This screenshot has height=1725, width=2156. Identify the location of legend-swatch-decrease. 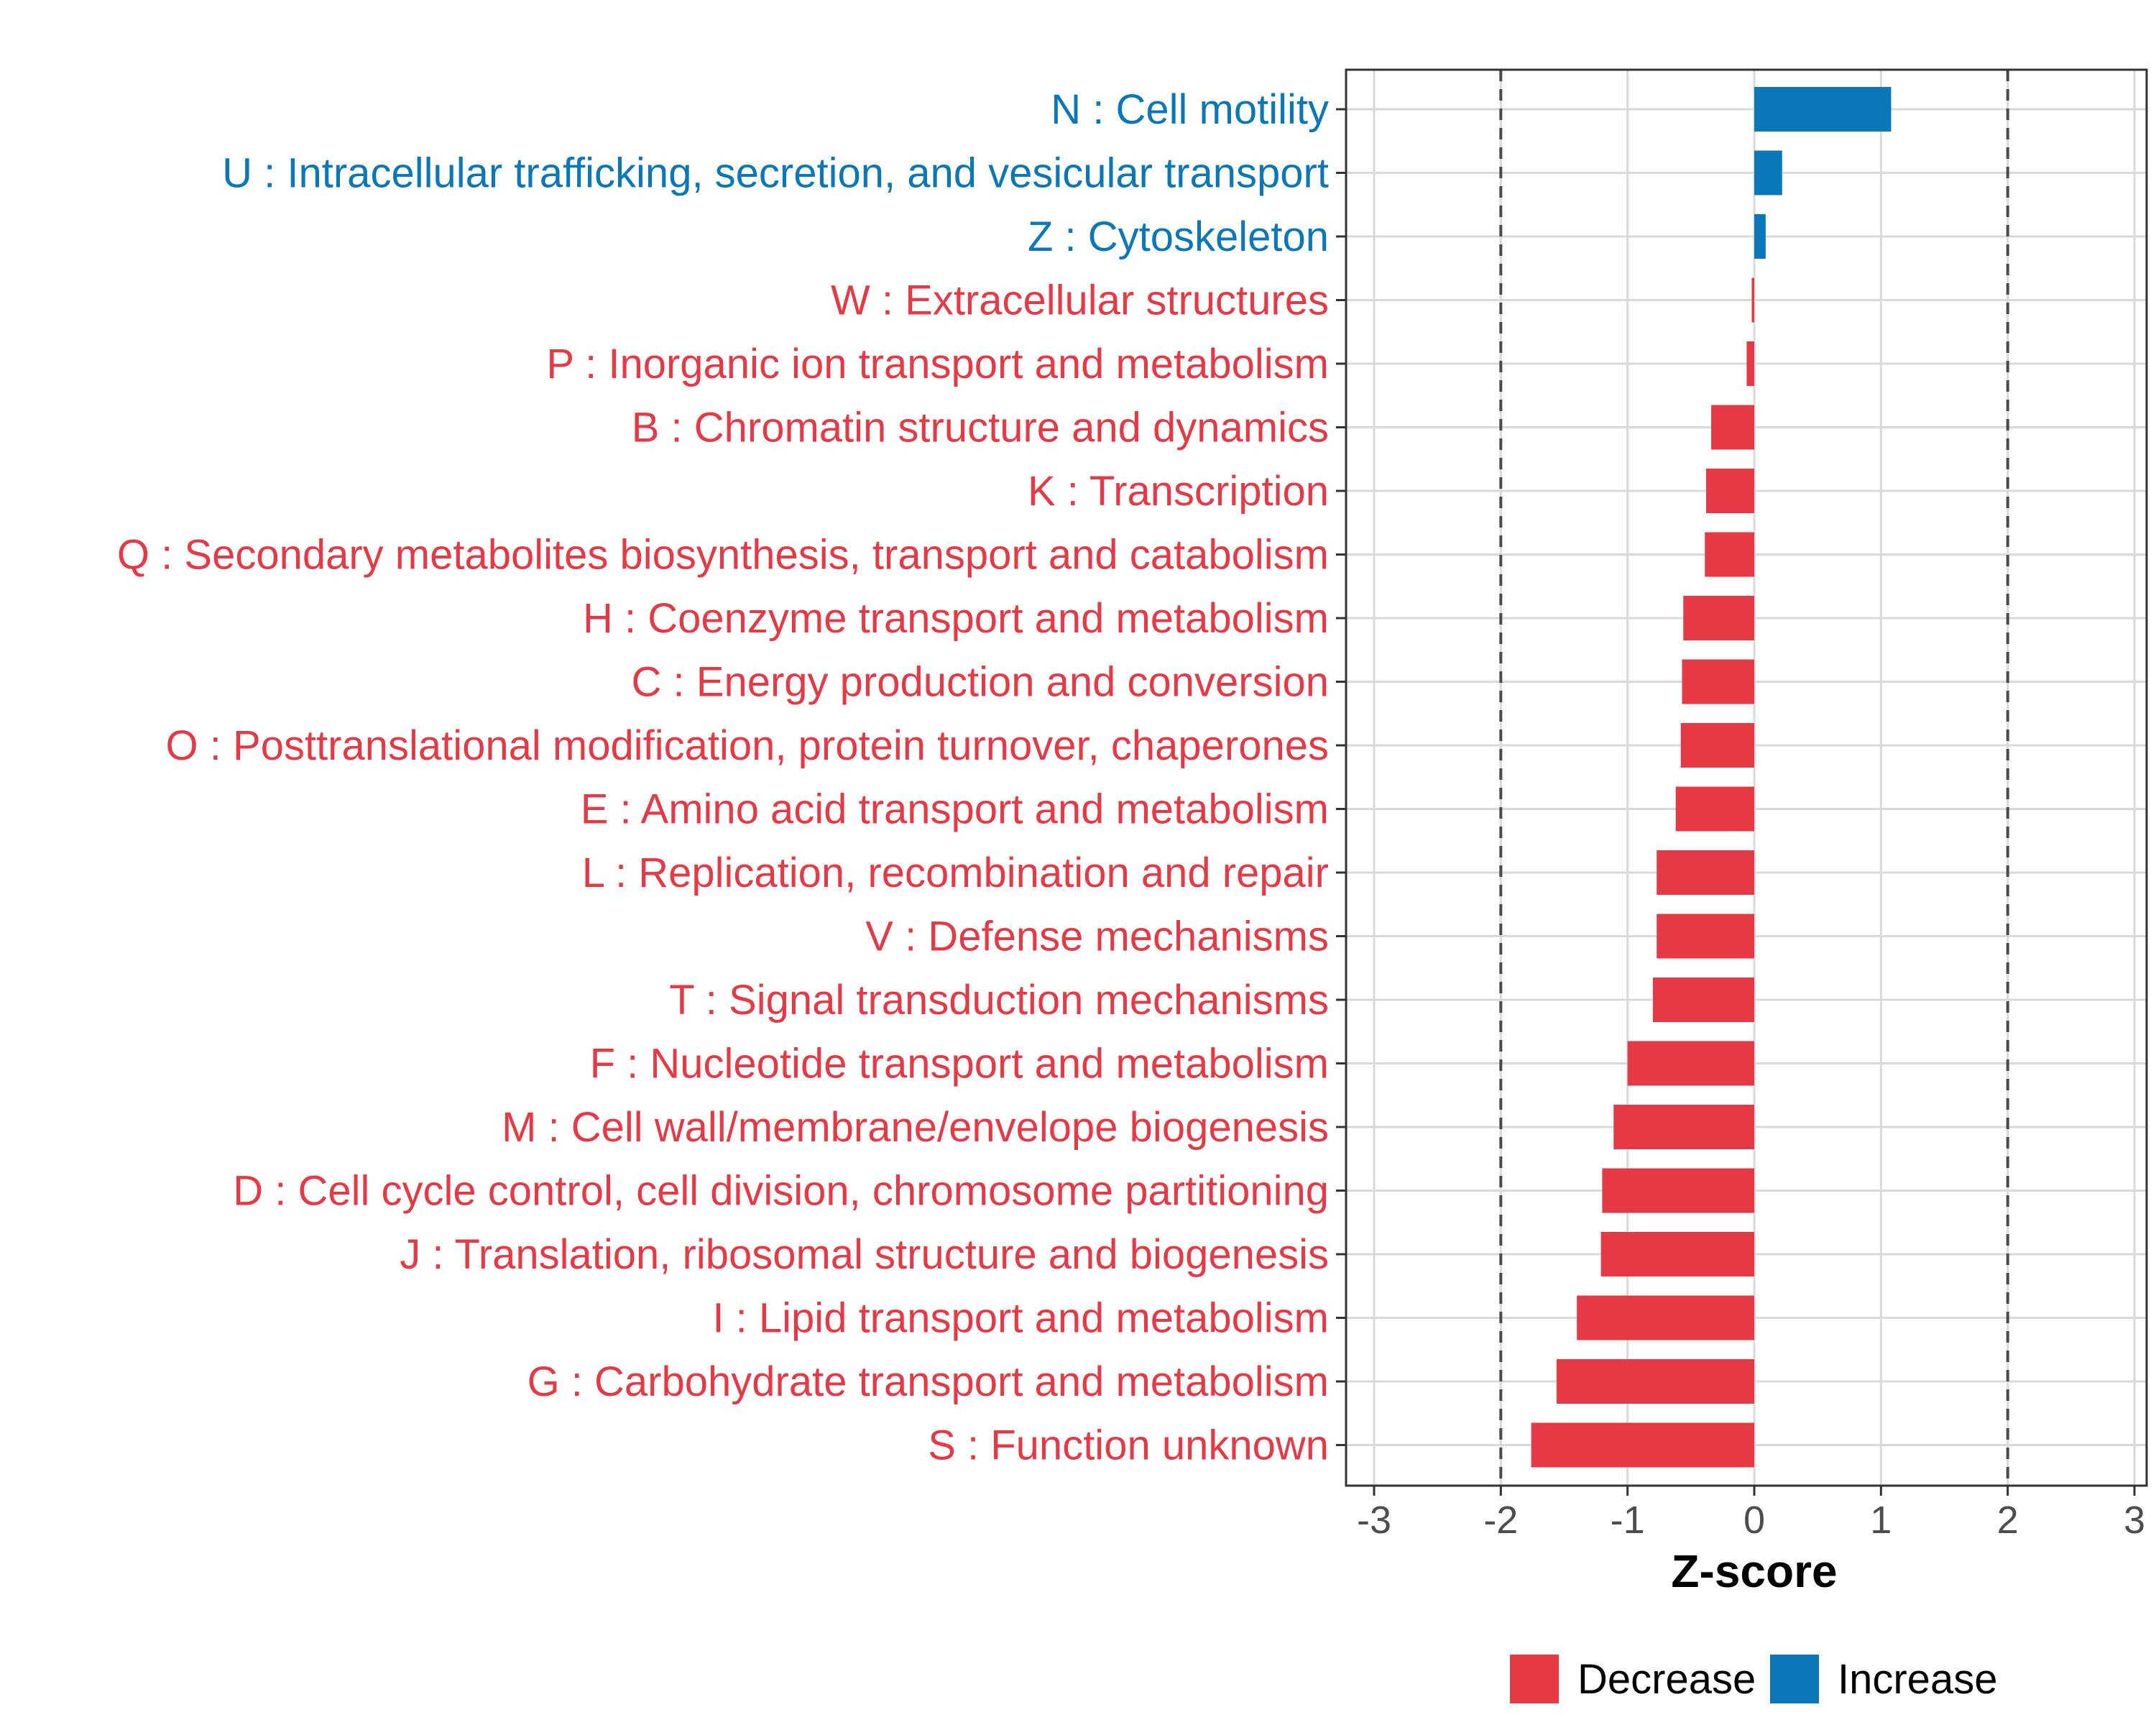
(1534, 1679).